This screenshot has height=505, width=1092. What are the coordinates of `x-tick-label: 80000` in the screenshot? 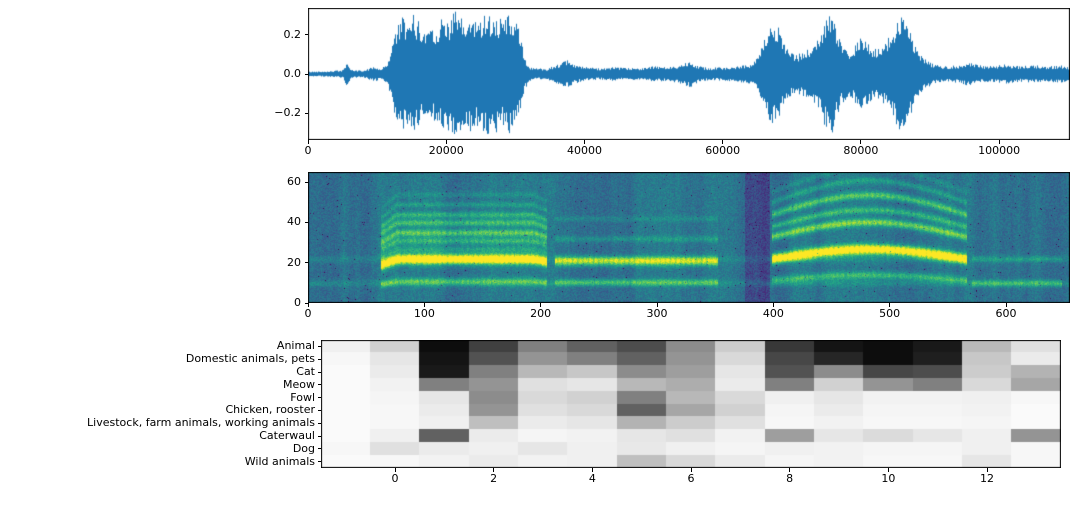 It's located at (861, 150).